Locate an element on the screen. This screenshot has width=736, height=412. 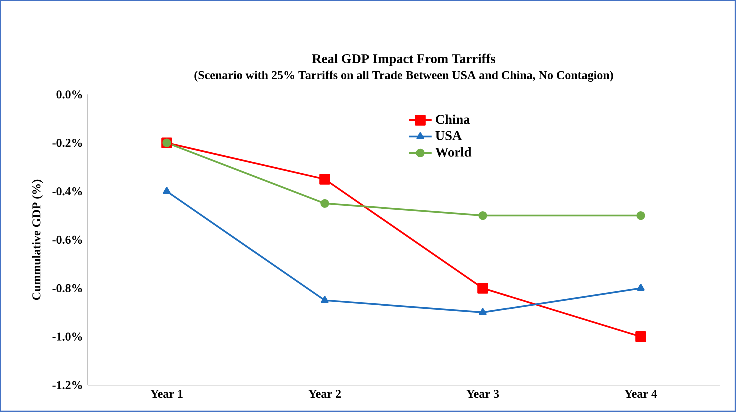
legend-label: World is located at coordinates (454, 153).